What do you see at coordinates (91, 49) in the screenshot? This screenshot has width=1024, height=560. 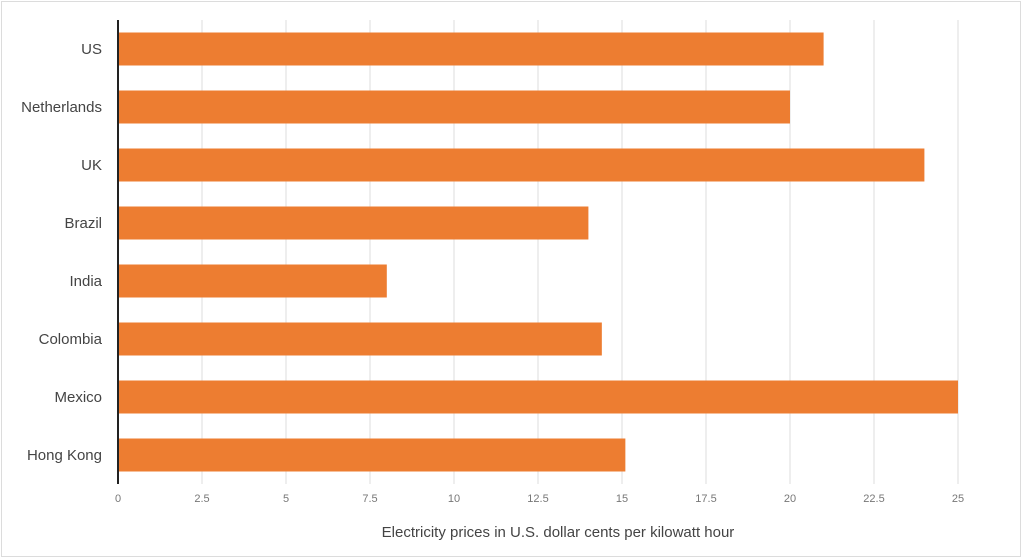 I see `category-label: US` at bounding box center [91, 49].